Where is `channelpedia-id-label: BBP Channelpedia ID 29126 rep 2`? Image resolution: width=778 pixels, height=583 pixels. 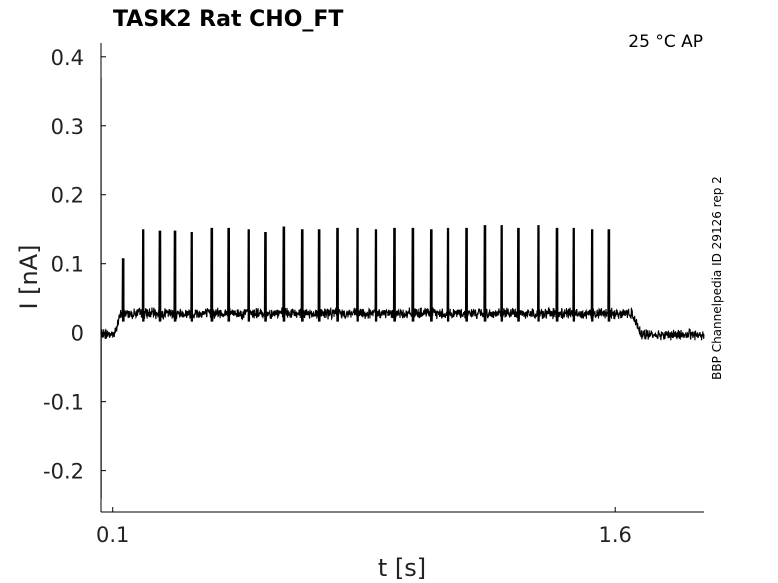 channelpedia-id-label: BBP Channelpedia ID 29126 rep 2 is located at coordinates (717, 278).